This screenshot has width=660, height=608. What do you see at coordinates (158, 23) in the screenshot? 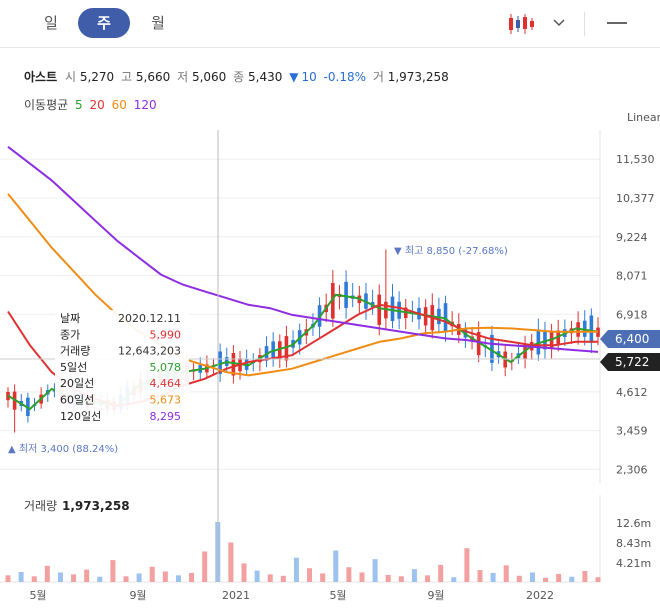
I see `tab-monthly: 월` at bounding box center [158, 23].